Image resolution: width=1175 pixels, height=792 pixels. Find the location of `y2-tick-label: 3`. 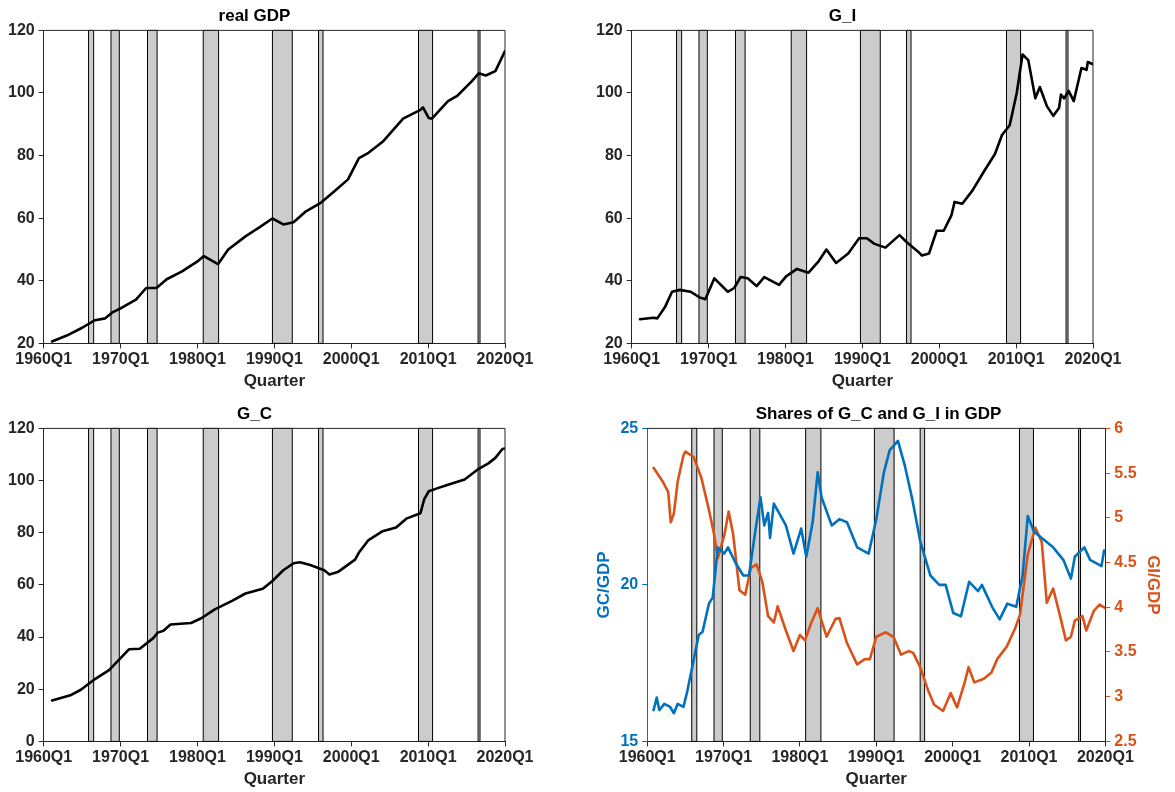

y2-tick-label: 3 is located at coordinates (1119, 696).